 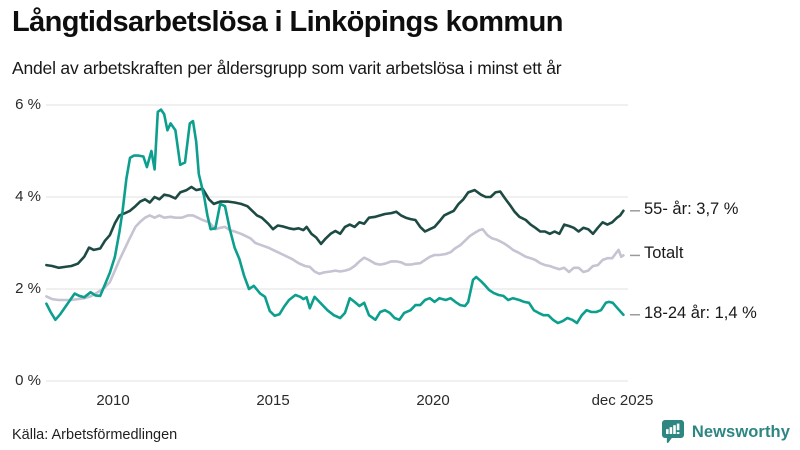 I want to click on y-axis-tick-label: 4 %, so click(x=28, y=196).